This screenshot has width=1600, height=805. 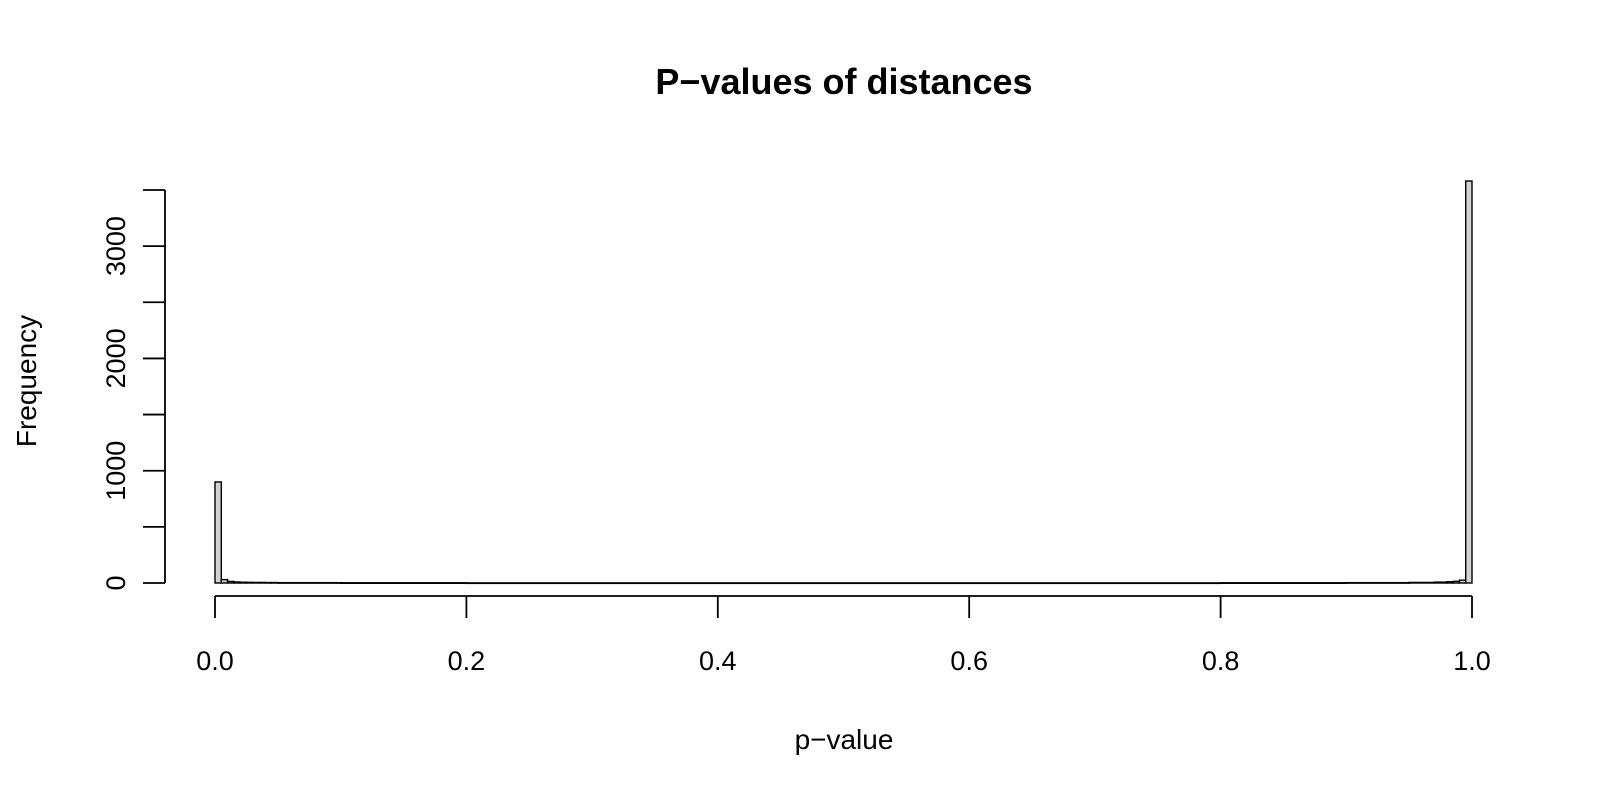 I want to click on y-tick-label-0: 0, so click(x=116, y=582).